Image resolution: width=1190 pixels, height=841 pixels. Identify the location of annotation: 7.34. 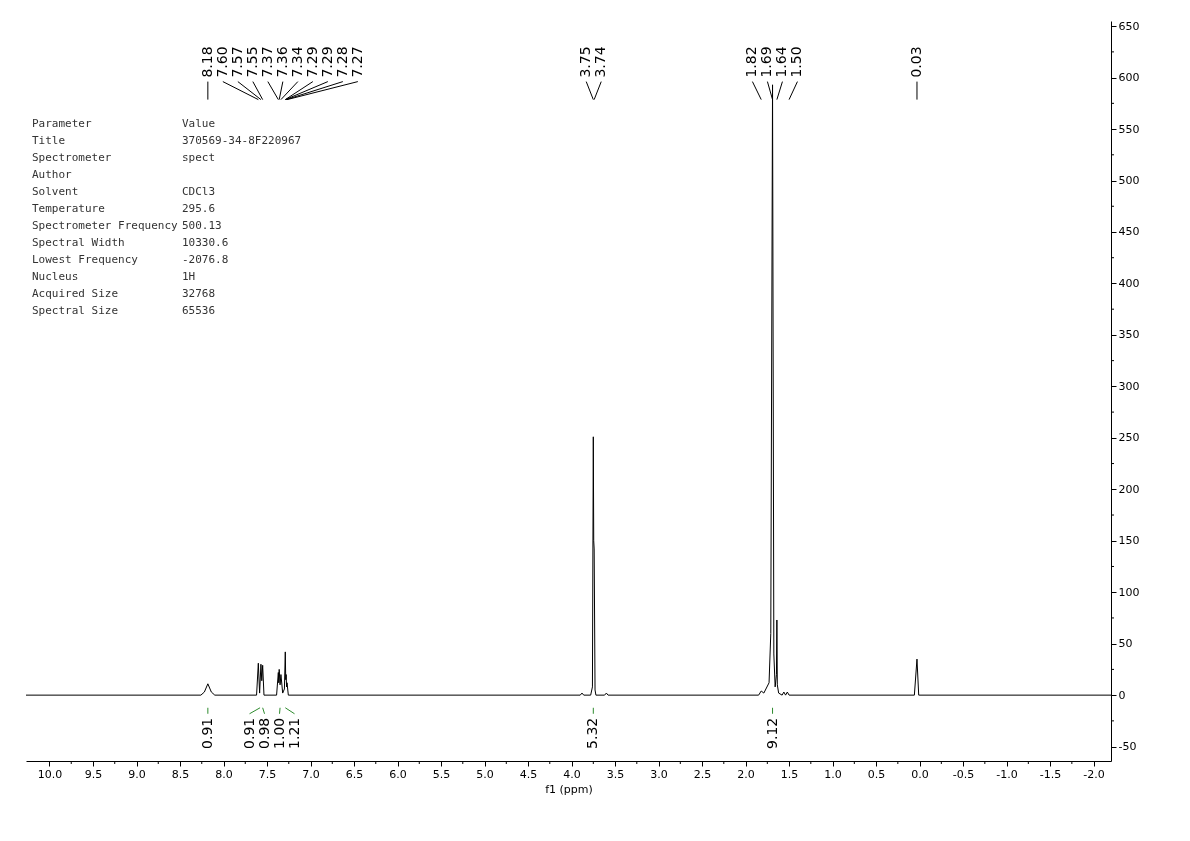
(296, 62).